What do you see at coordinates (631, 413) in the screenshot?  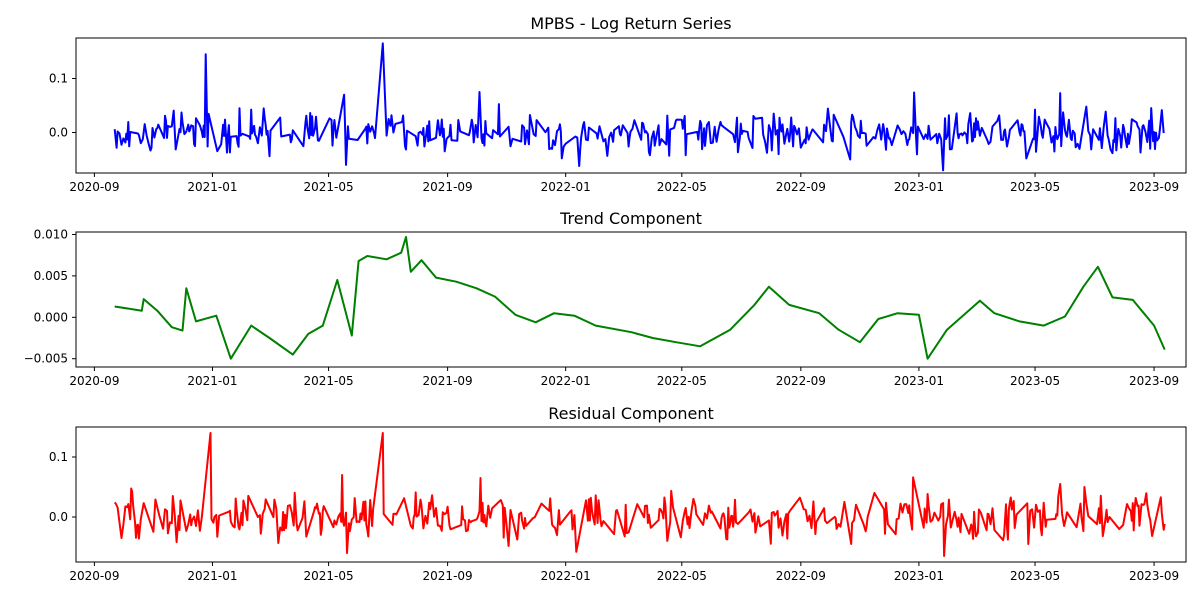 I see `panel-title: Residual Component` at bounding box center [631, 413].